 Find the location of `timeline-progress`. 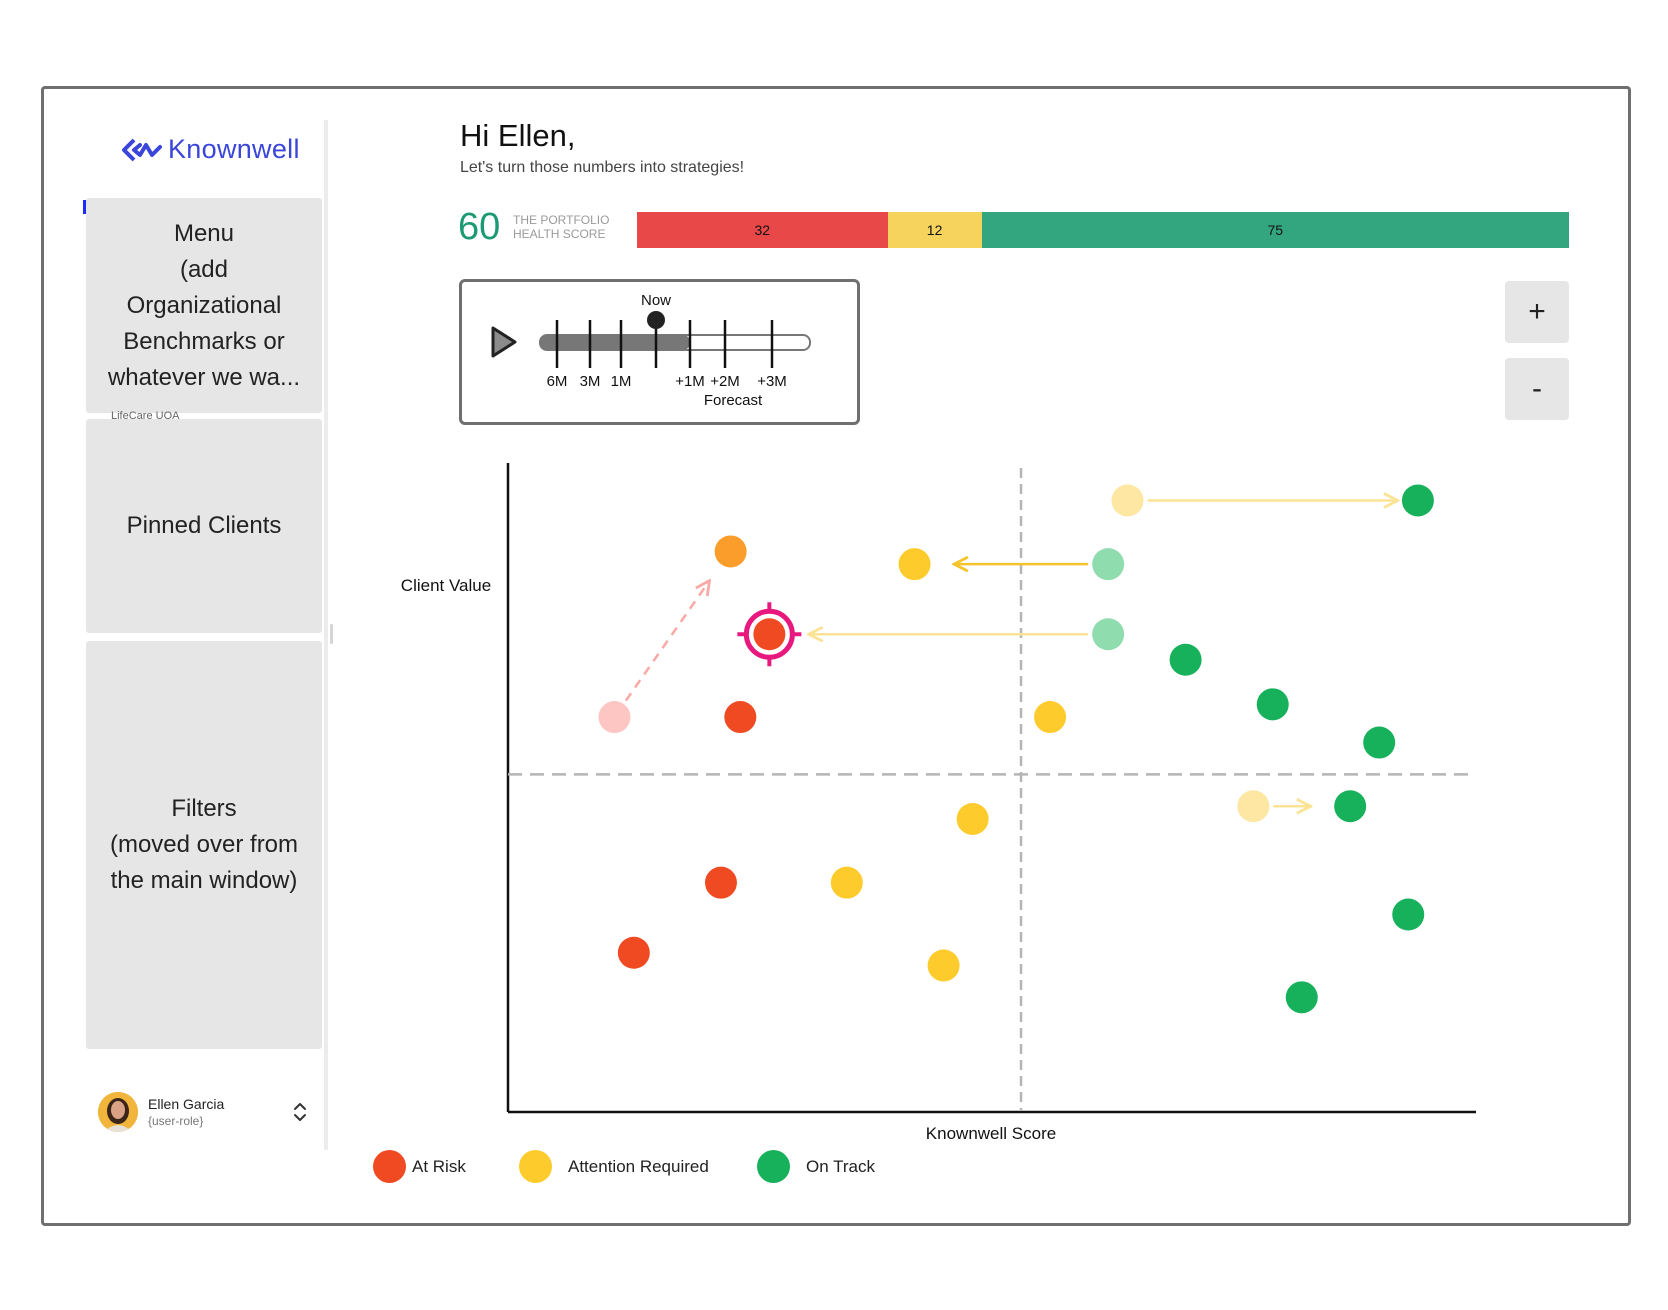

timeline-progress is located at coordinates (615, 342).